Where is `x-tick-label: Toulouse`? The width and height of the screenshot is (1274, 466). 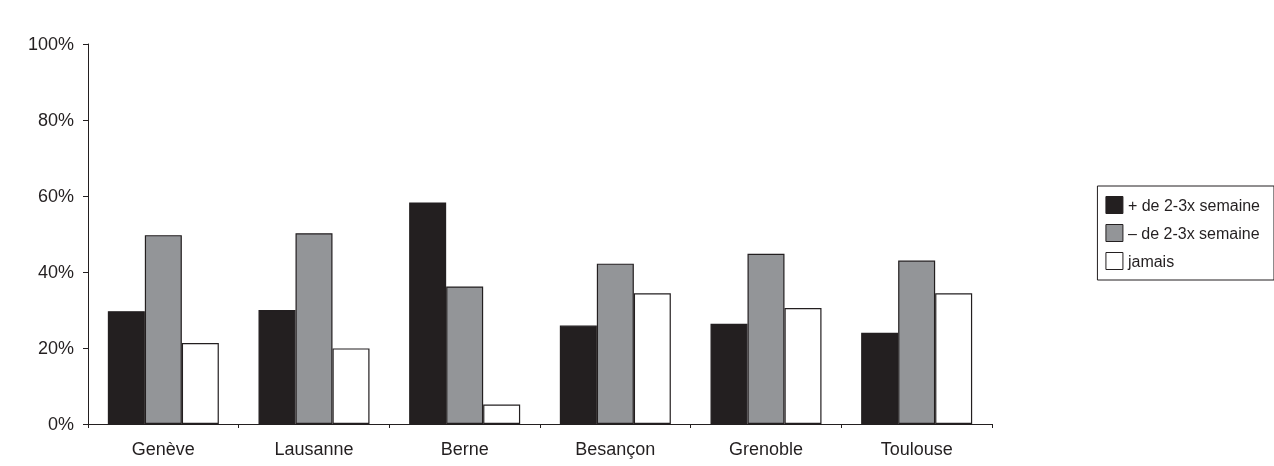
x-tick-label: Toulouse is located at coordinates (916, 449).